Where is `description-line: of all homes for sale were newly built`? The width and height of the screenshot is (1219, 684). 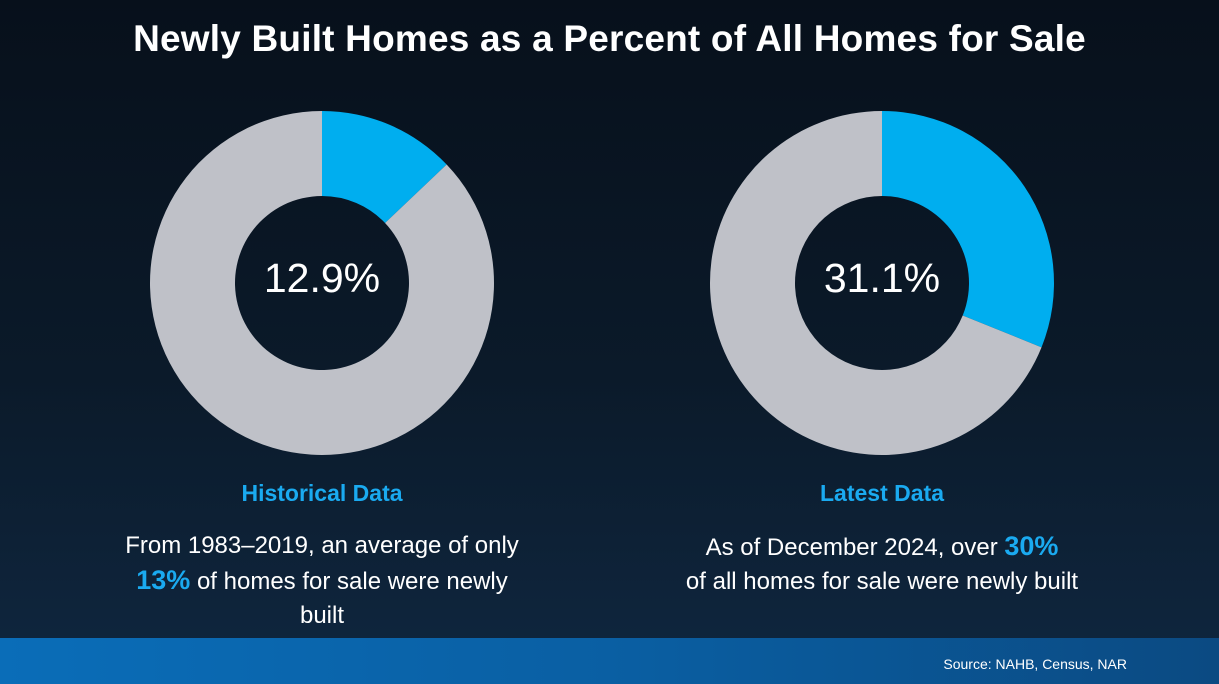 description-line: of all homes for sale were newly built is located at coordinates (882, 581).